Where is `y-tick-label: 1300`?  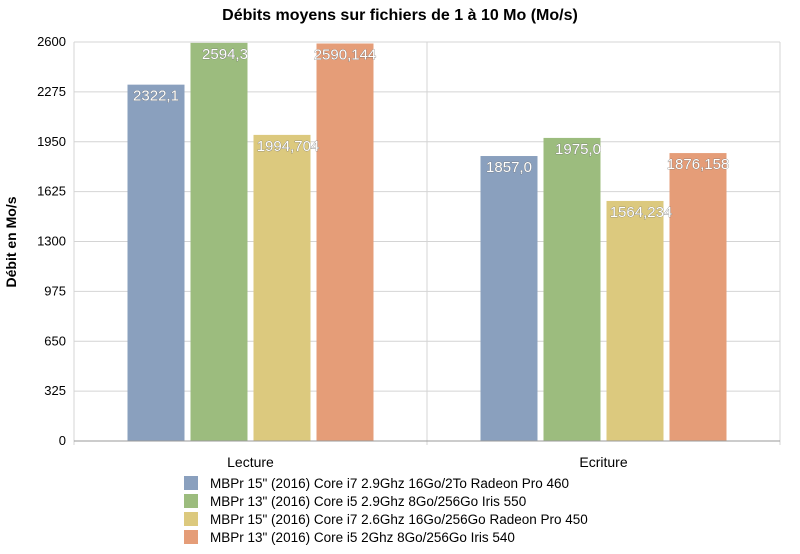 y-tick-label: 1300 is located at coordinates (51, 241).